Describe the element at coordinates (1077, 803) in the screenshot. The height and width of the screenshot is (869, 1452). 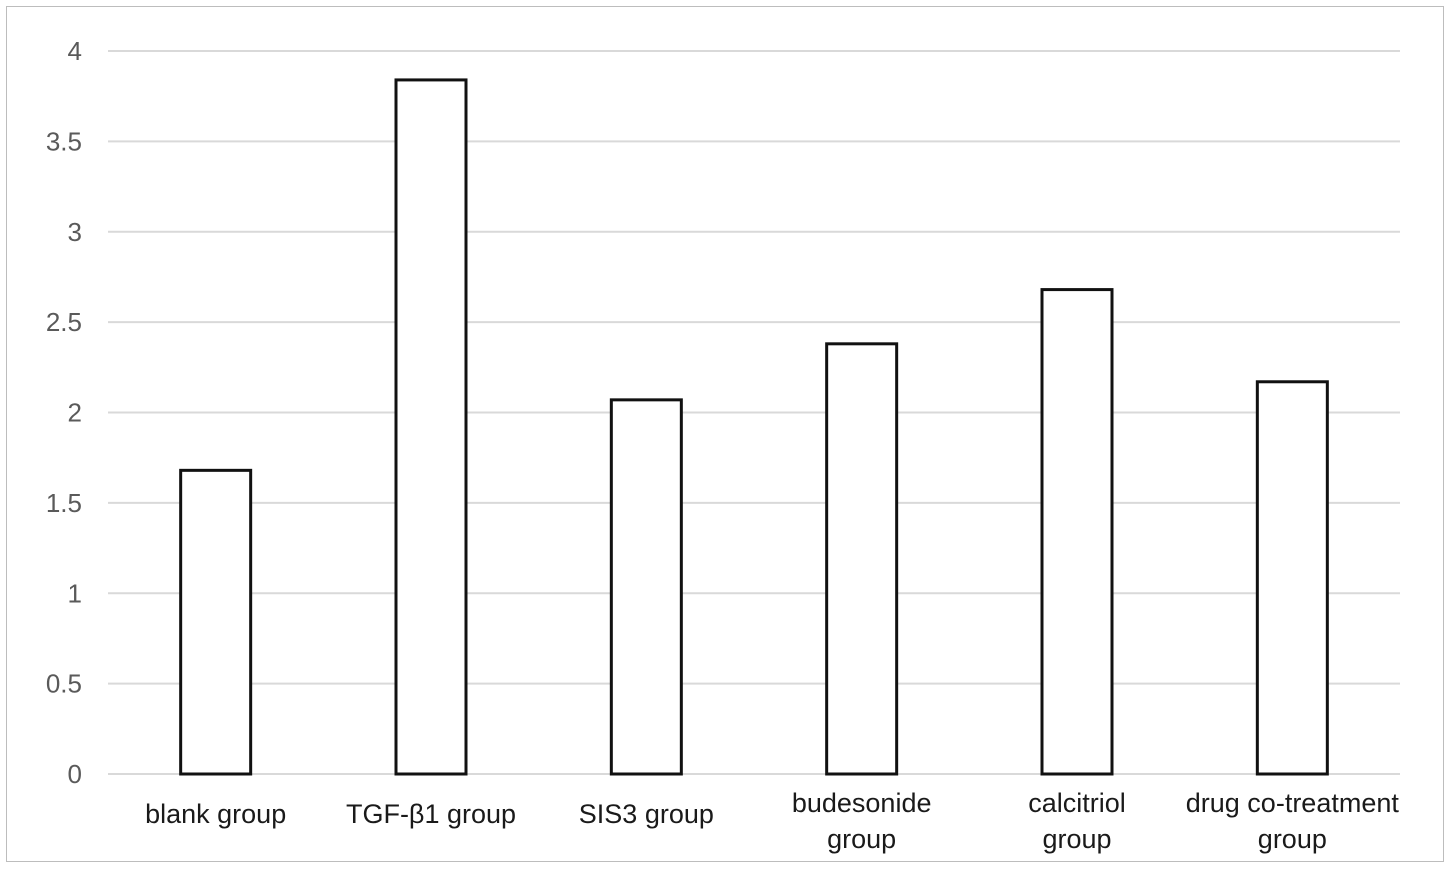
I see `x-tick-label: calcitriol` at that location.